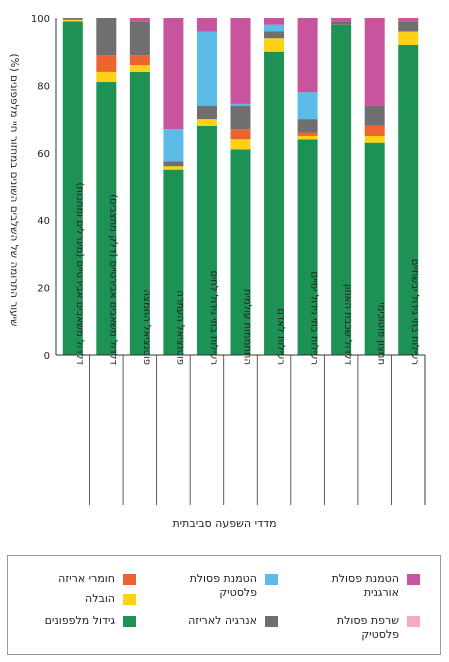 The image size is (449, 662). Describe the element at coordinates (43, 289) in the screenshot. I see `y-tick-label: 20` at that location.